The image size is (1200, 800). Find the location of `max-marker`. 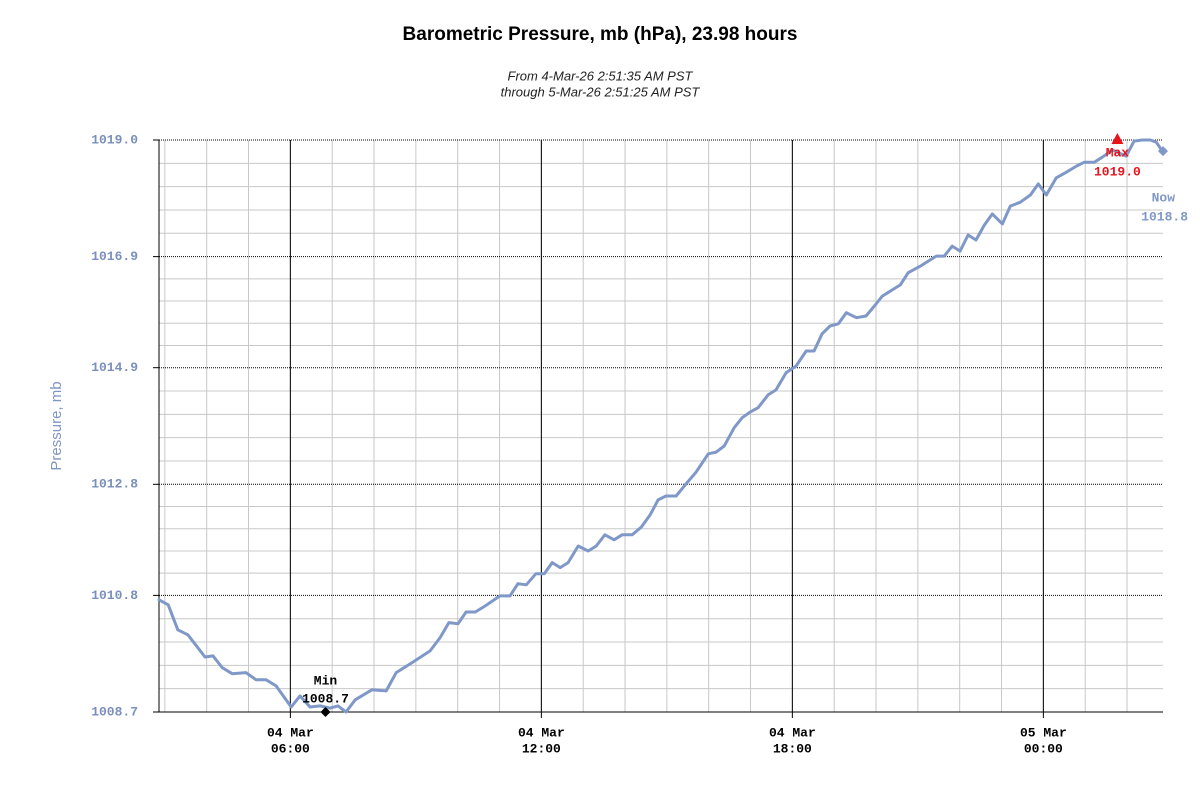

max-marker is located at coordinates (1117, 138).